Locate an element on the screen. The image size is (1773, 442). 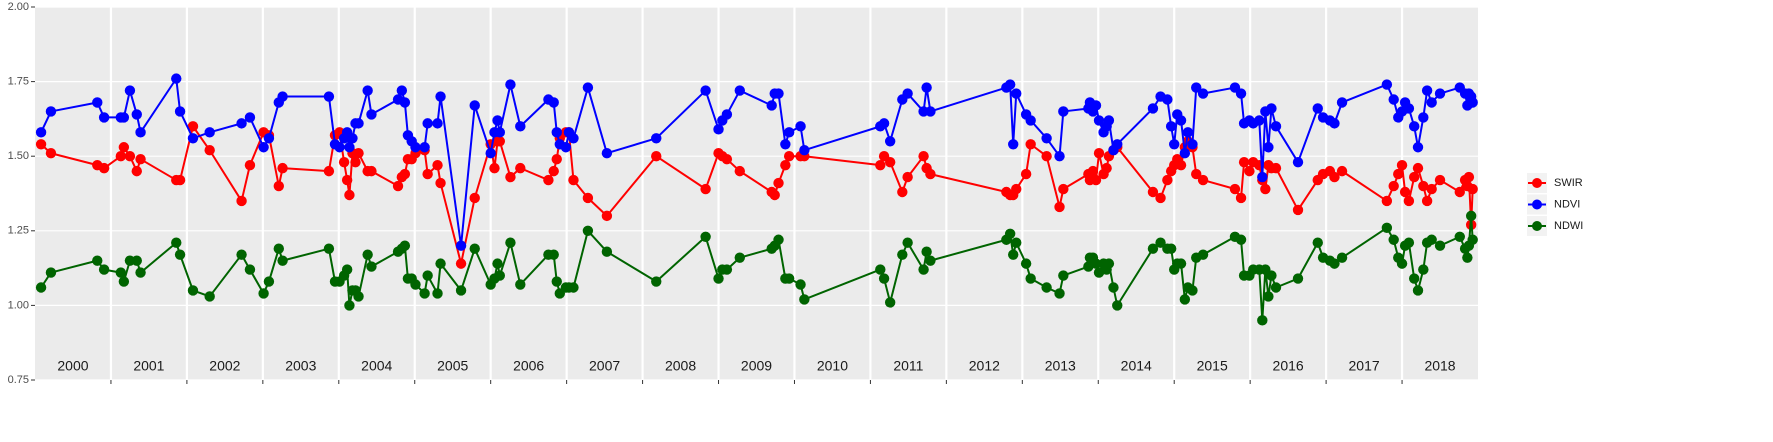
year-label: 2006 is located at coordinates (528, 366).